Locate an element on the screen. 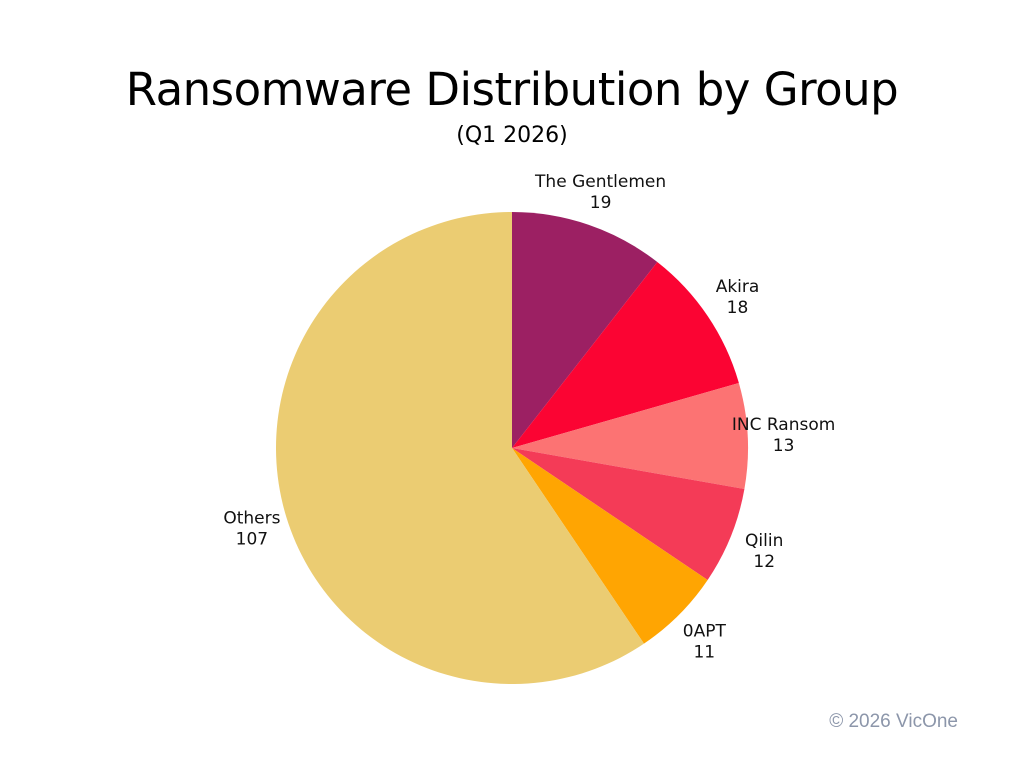 This screenshot has width=1024, height=768. pie-slice-akira is located at coordinates (625, 355).